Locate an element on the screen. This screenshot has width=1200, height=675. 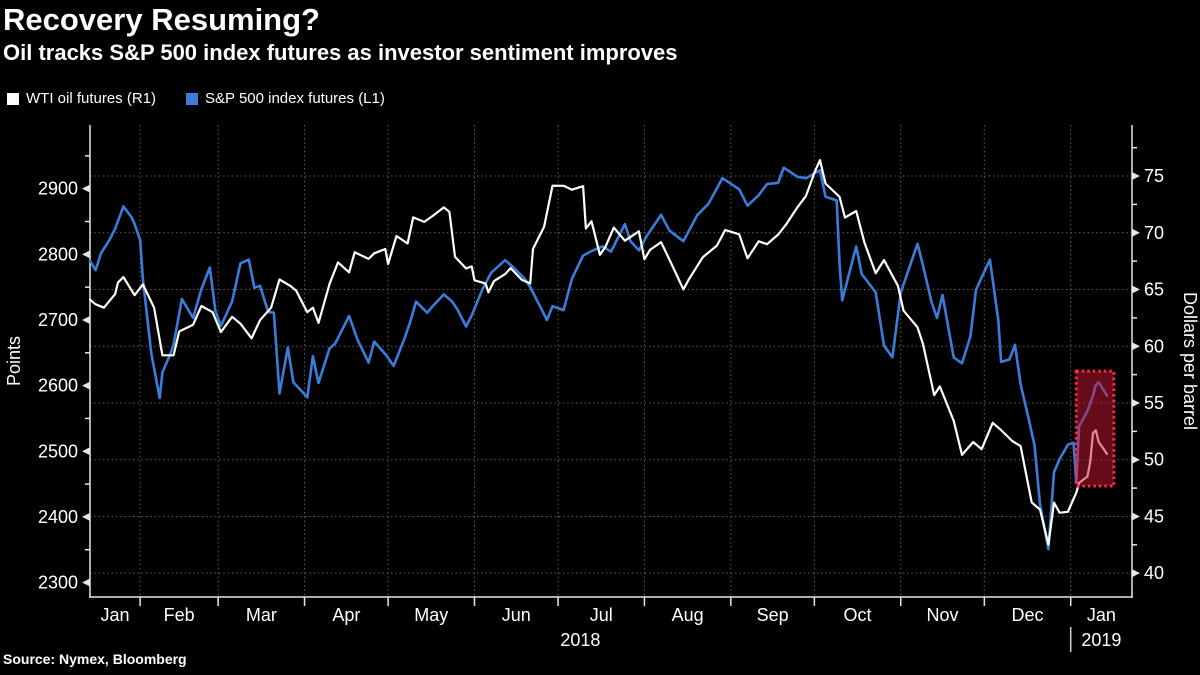
legend-item-wti: WTI oil futures (R1) is located at coordinates (81, 98).